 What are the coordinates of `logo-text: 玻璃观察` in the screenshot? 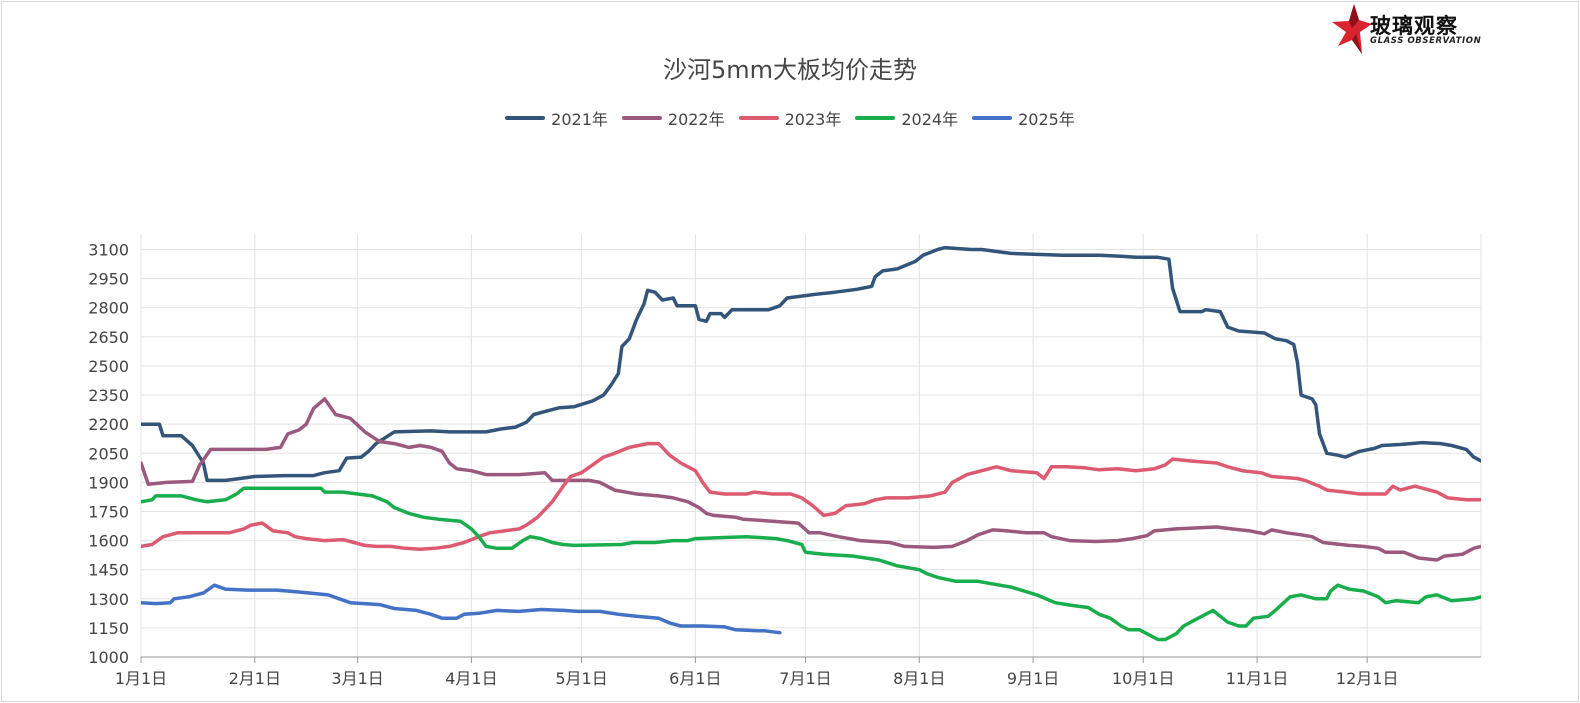 It's located at (1414, 26).